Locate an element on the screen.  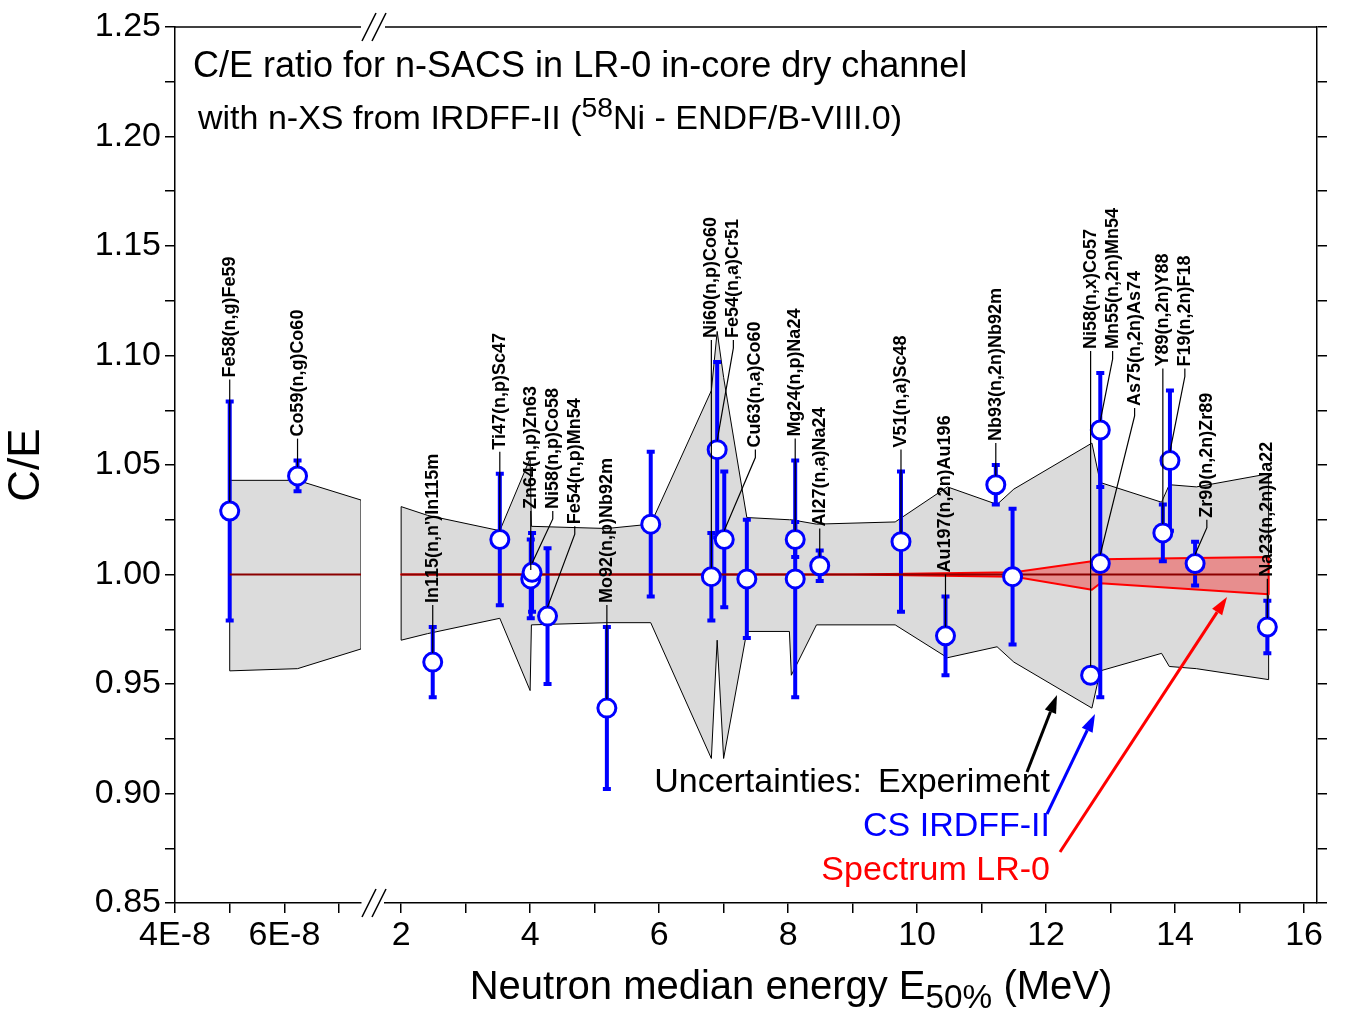
legend-label: Spectrum LR-0 is located at coordinates (935, 868).